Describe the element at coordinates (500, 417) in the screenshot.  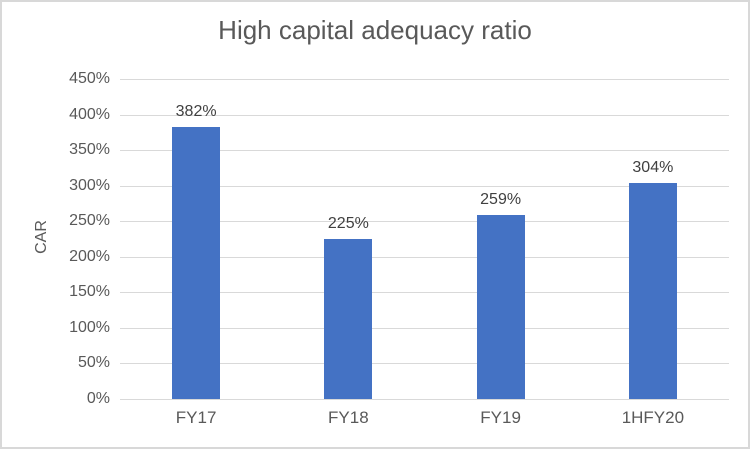
I see `x-tick-label: FY19` at that location.